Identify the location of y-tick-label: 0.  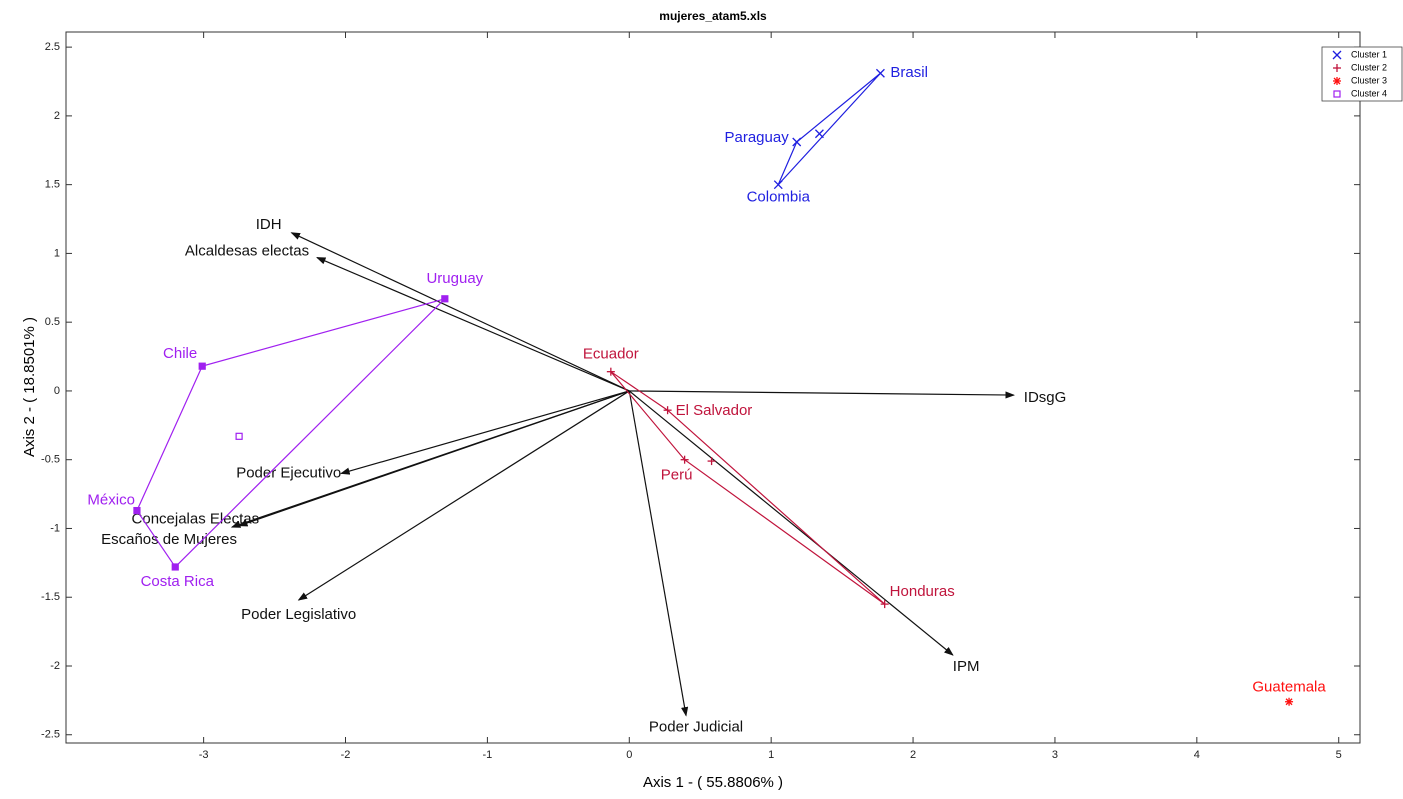
(57, 391).